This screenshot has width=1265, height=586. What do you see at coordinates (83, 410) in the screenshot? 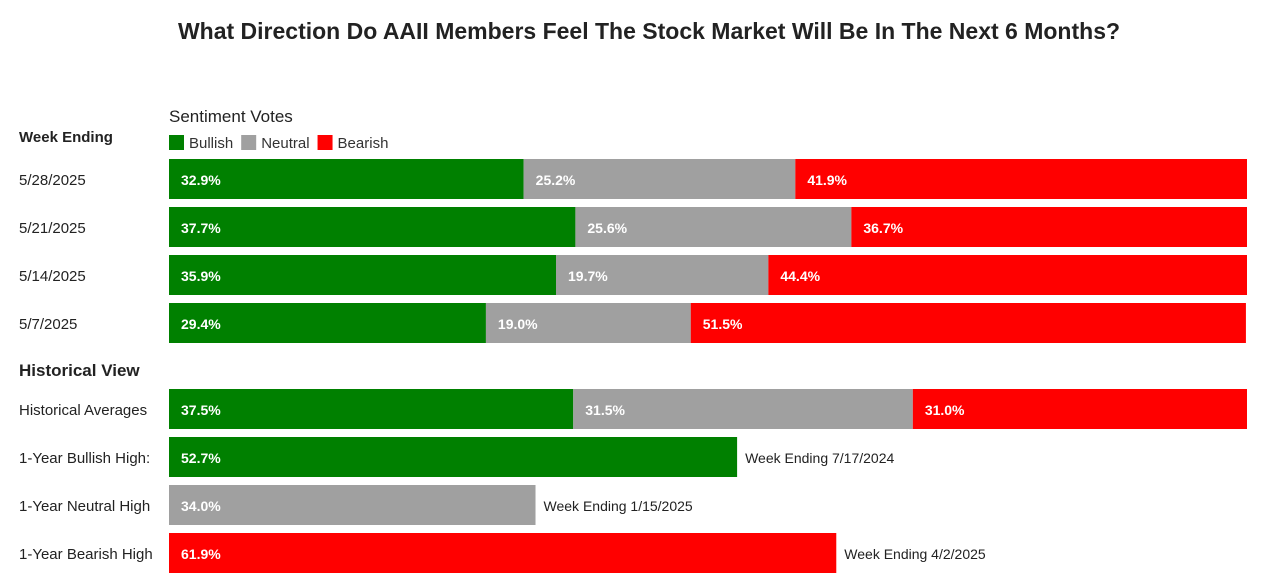
I see `historical-label: Historical Averages` at bounding box center [83, 410].